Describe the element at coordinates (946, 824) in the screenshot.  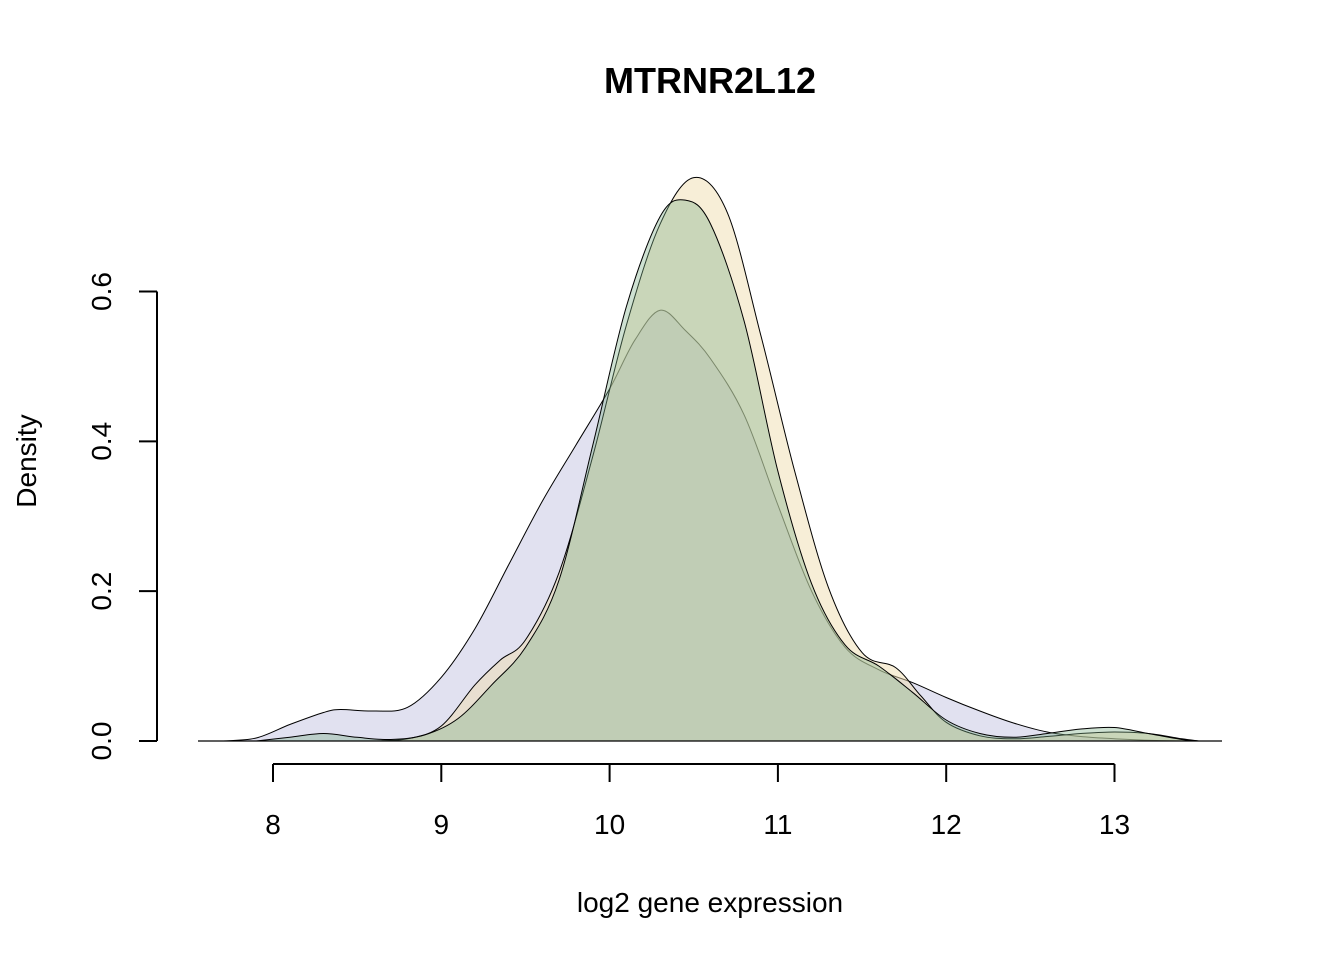
I see `x-tick-label: 12` at that location.